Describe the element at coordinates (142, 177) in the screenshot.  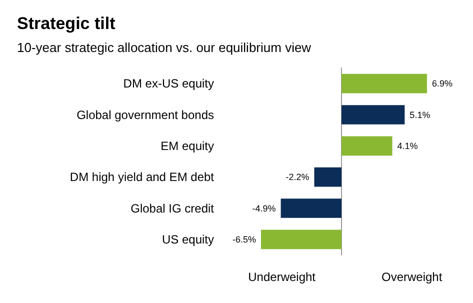
I see `y-tick-label: DM high yield and EM debt` at that location.